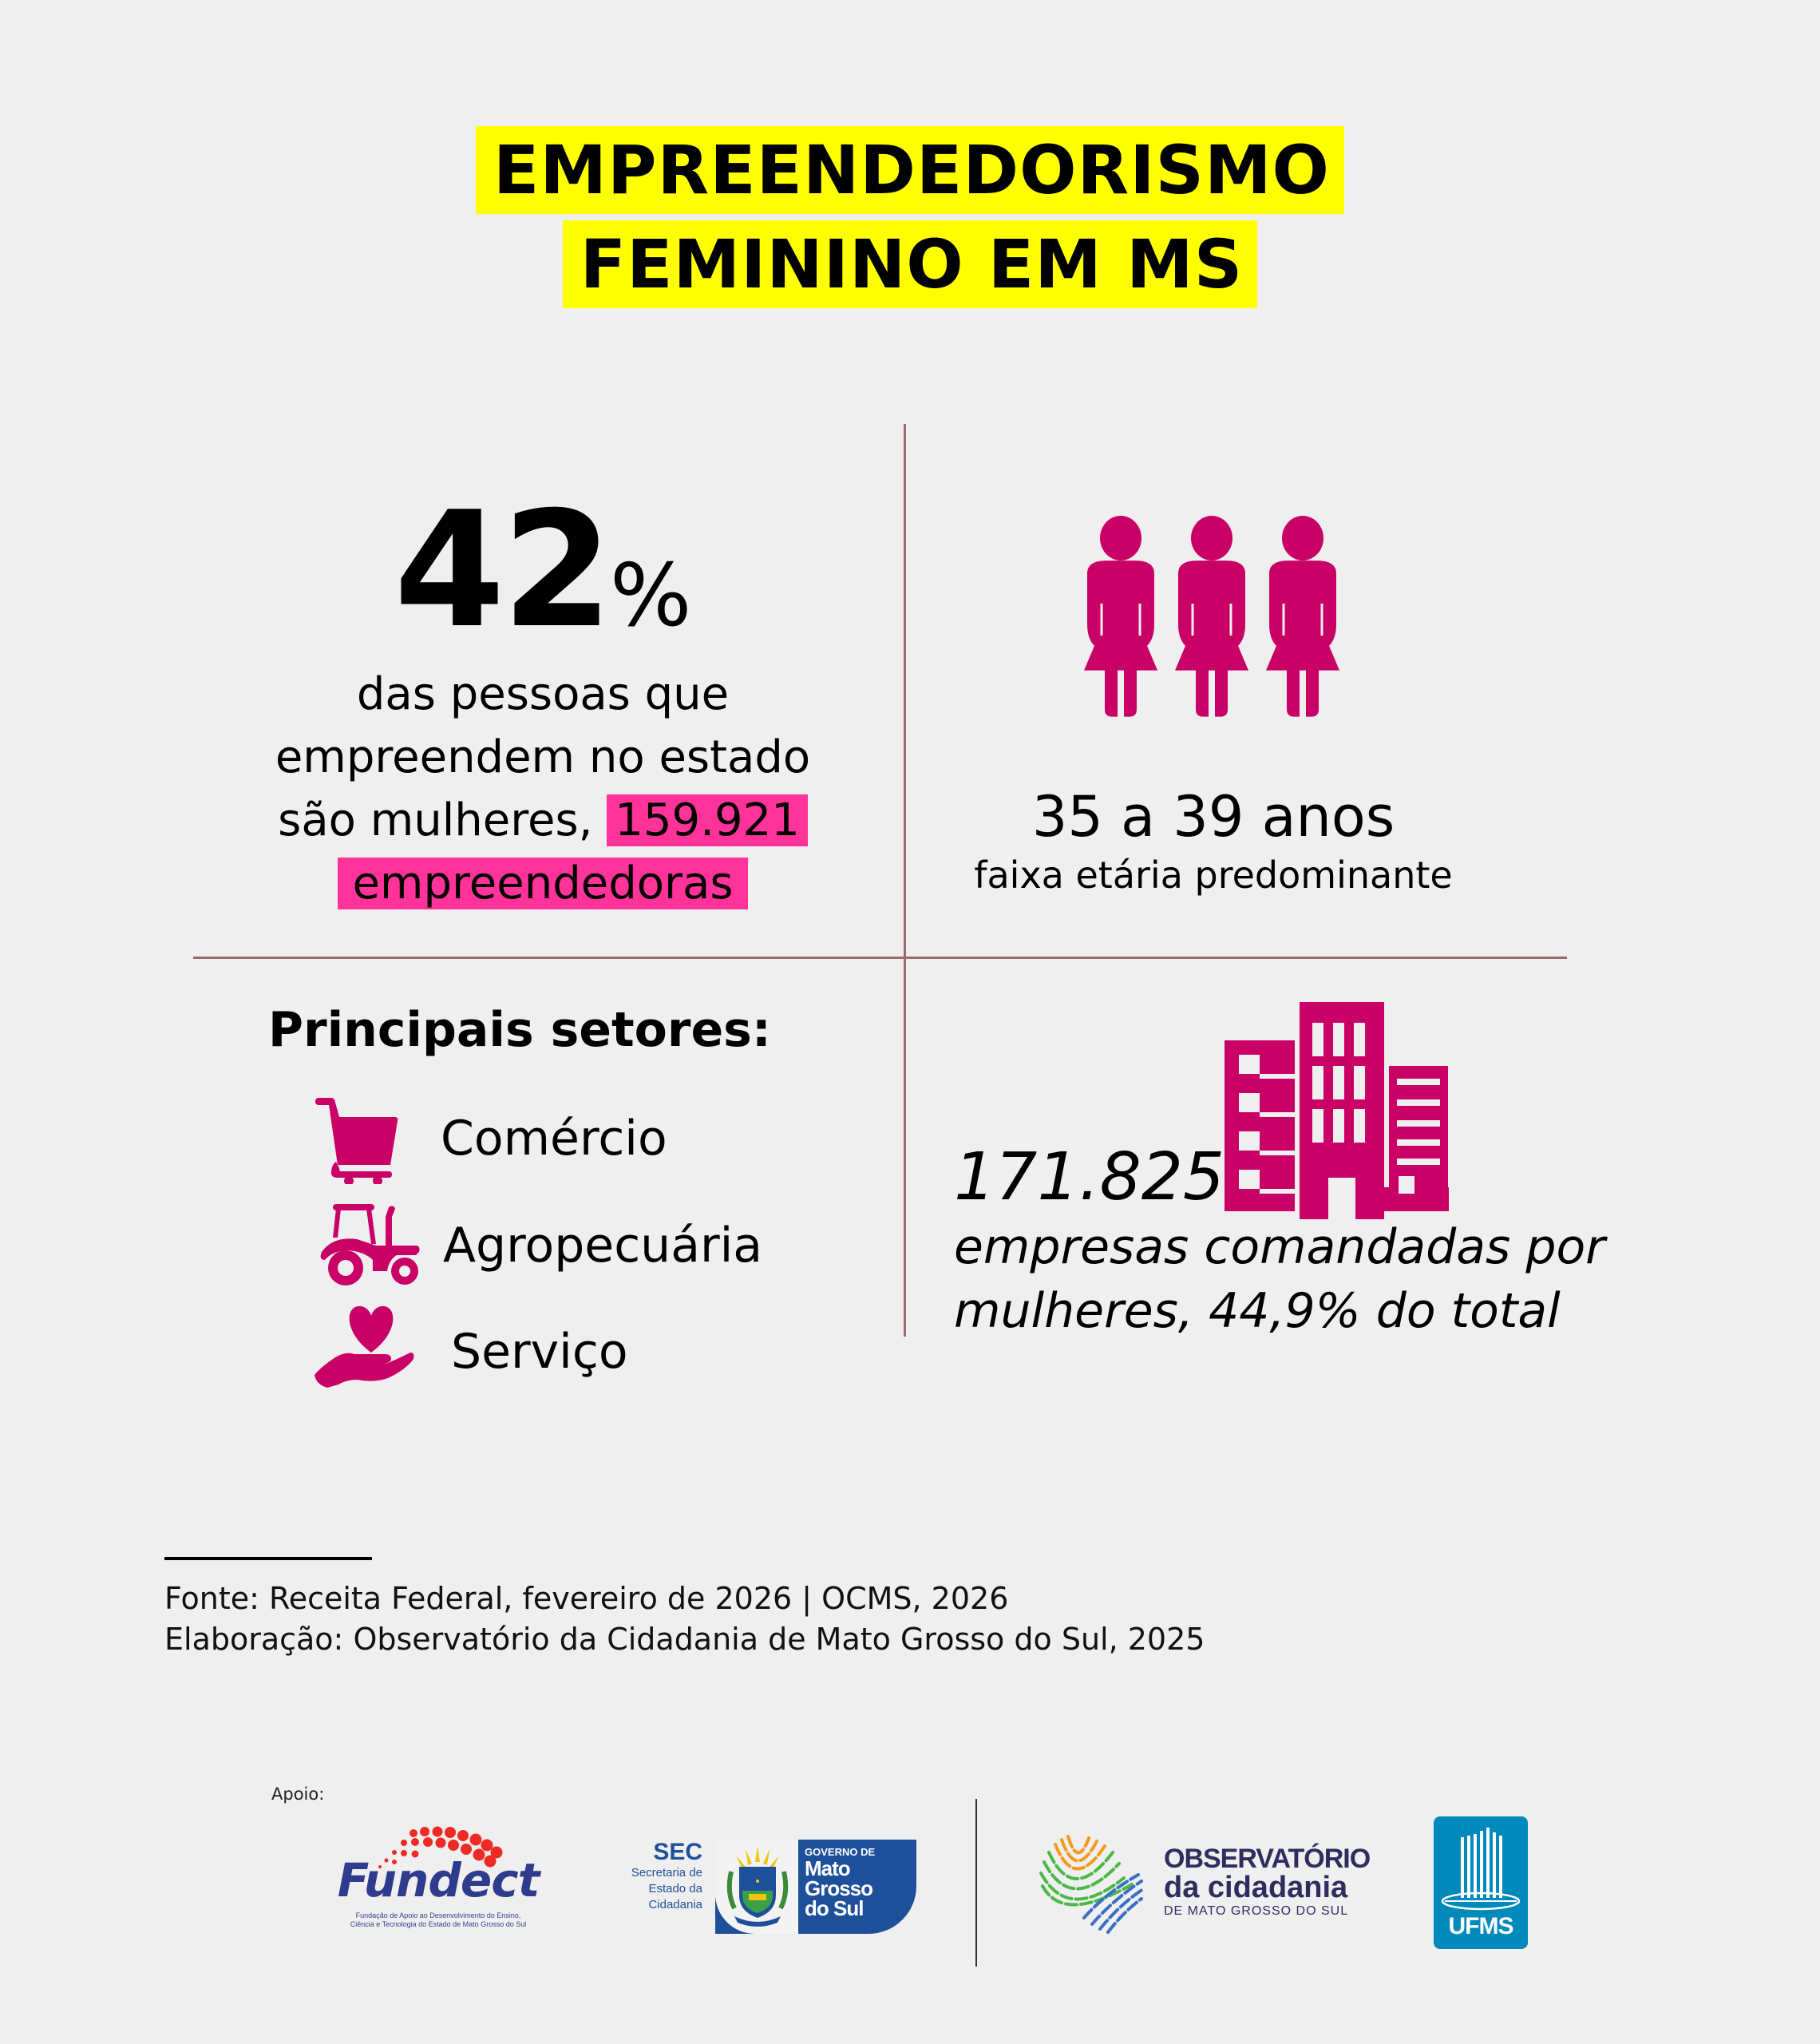  Describe the element at coordinates (503, 570) in the screenshot. I see `share-value: 42` at that location.